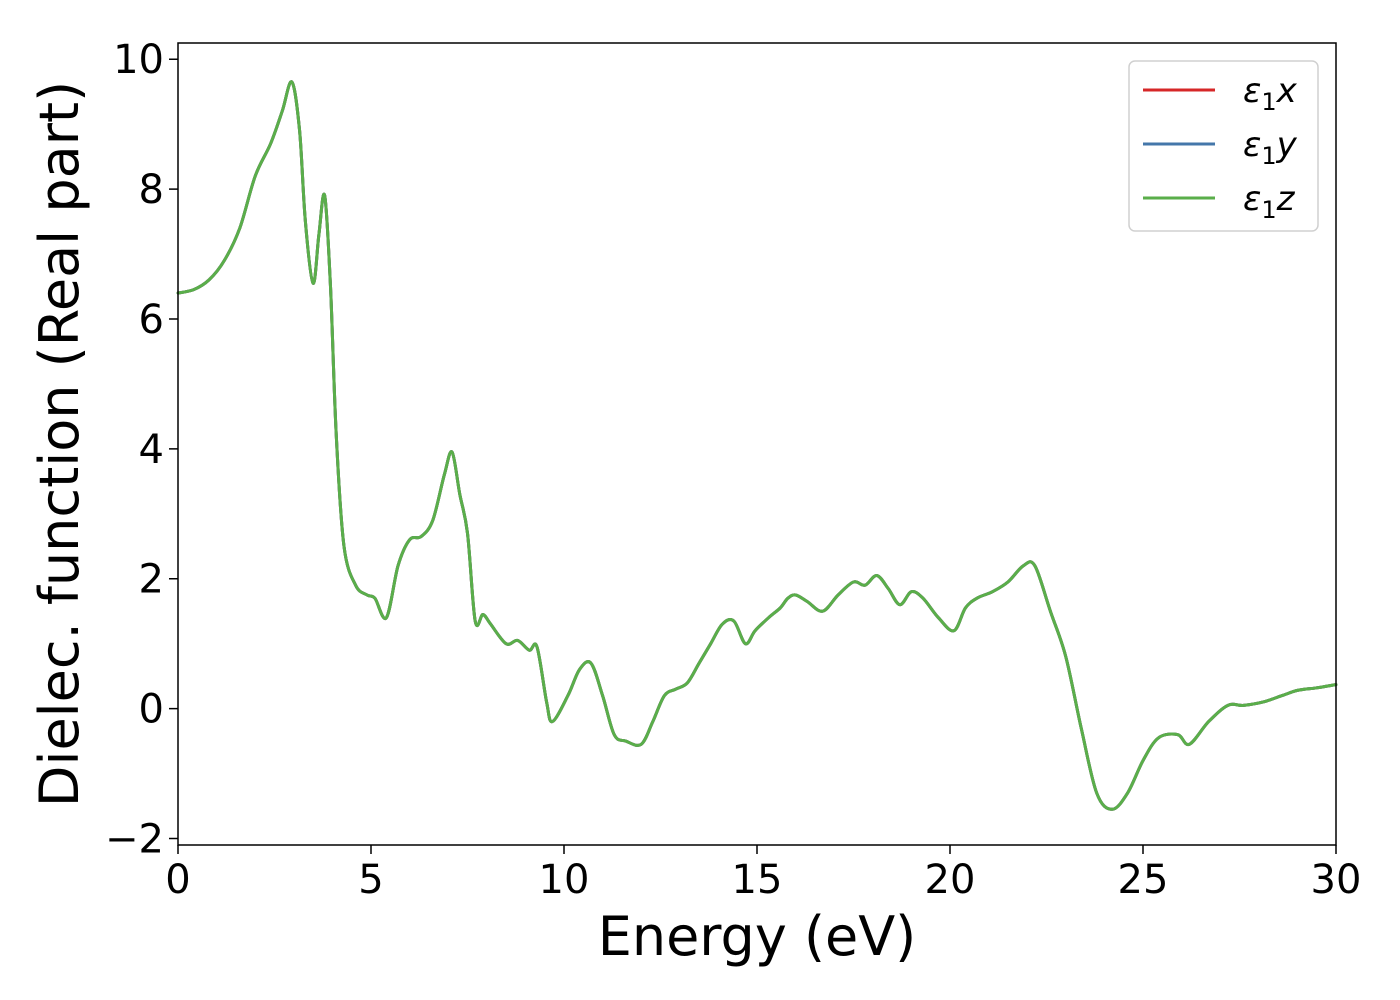 The width and height of the screenshot is (1400, 1000). Describe the element at coordinates (1336, 880) in the screenshot. I see `x-tick-label: 30` at that location.